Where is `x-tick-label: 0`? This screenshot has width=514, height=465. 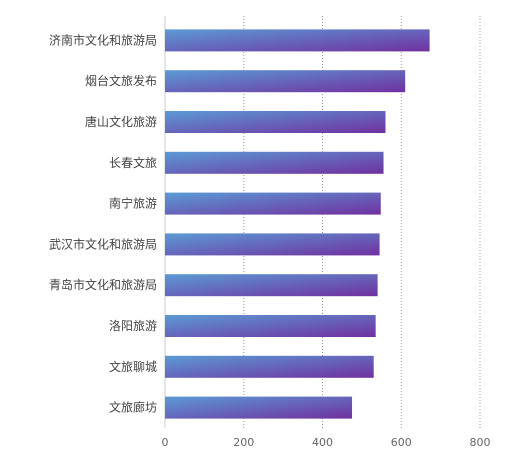 x-tick-label: 0 is located at coordinates (165, 442).